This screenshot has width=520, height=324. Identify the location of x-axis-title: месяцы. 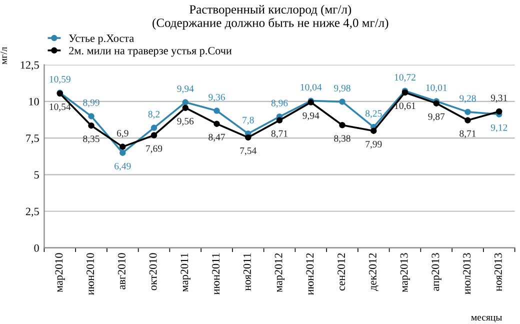
(486, 319).